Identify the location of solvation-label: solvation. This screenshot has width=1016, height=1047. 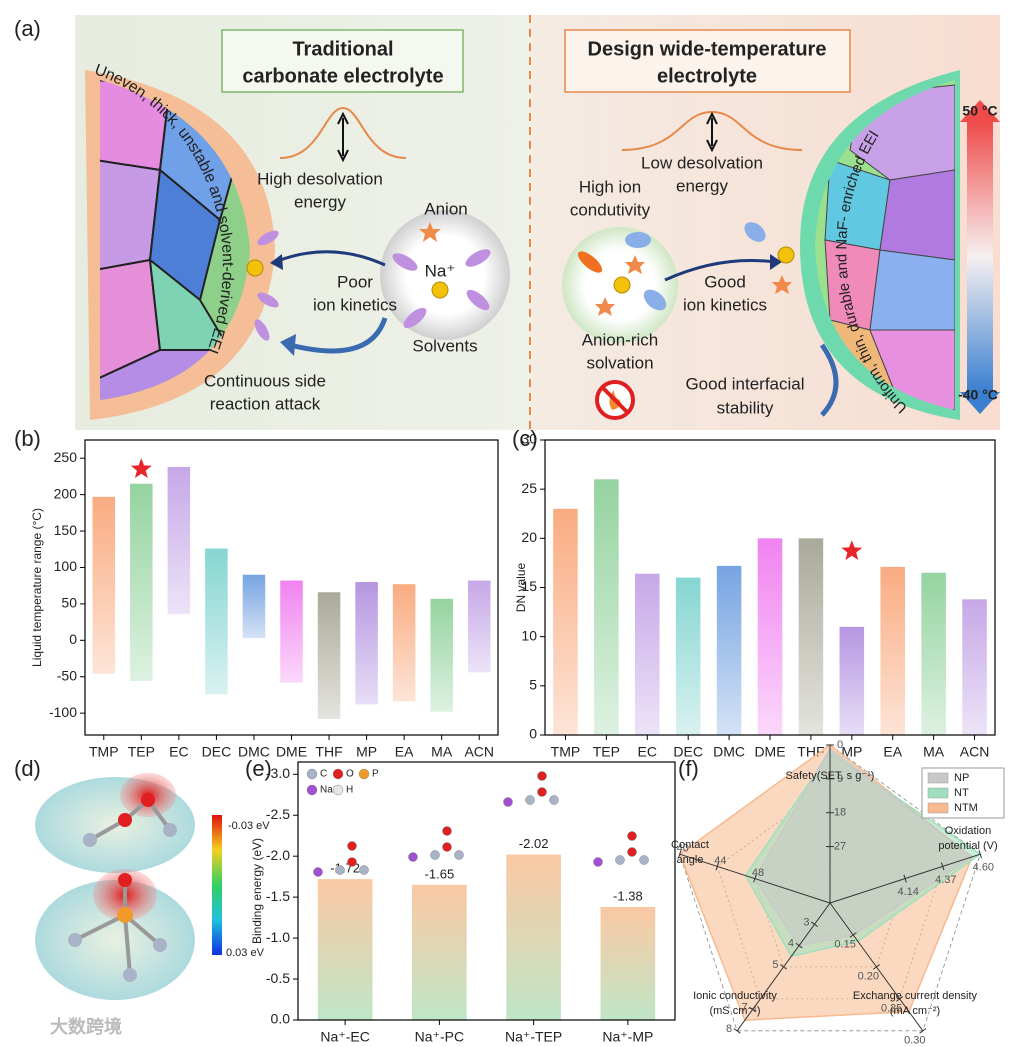
(619, 362).